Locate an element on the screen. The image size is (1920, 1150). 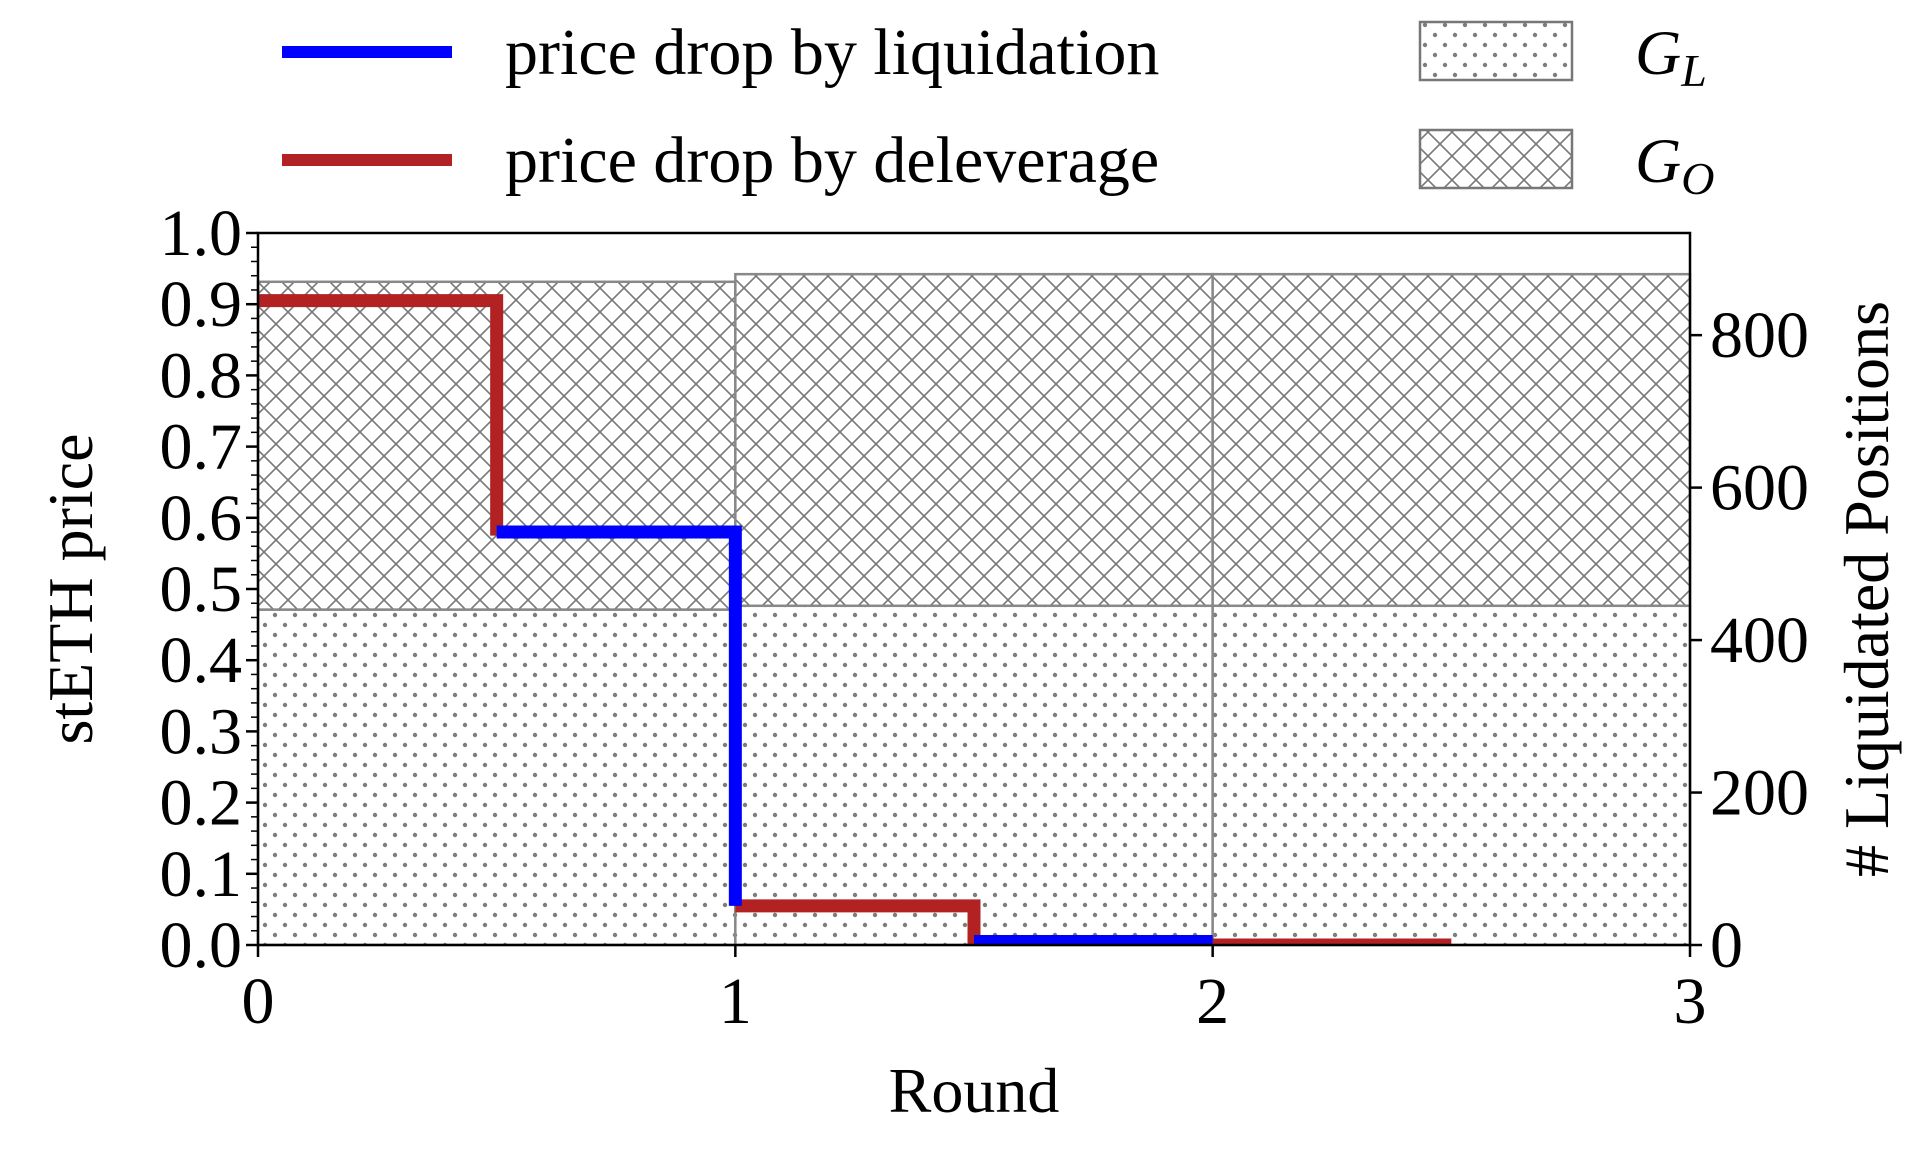
y-axis-title: stETH price is located at coordinates (70, 589).